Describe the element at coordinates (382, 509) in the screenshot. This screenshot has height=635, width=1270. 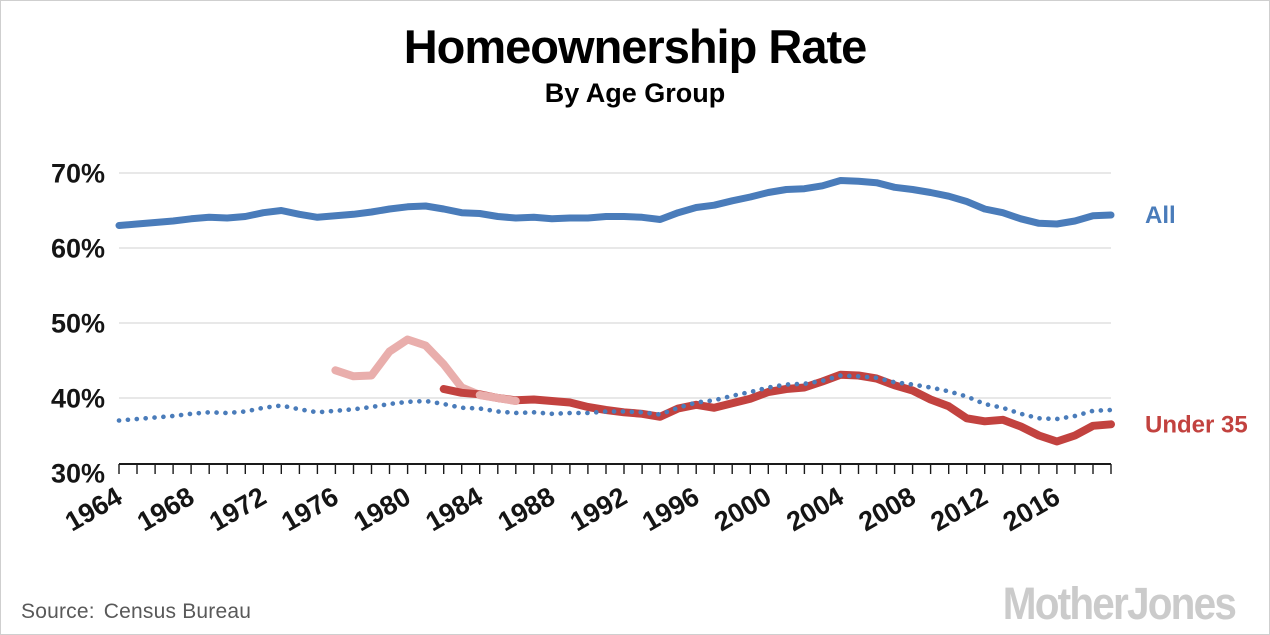
I see `x-axis-label-1980: 1980` at that location.